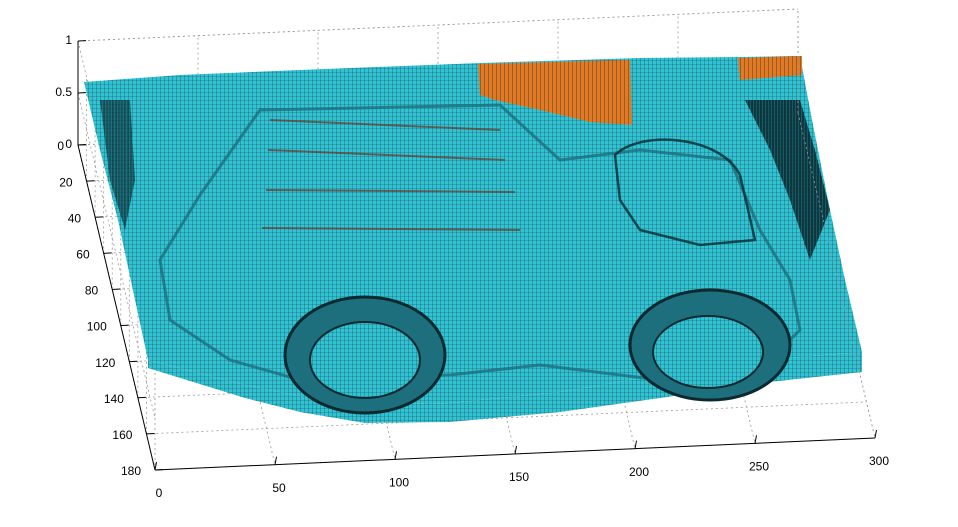 The height and width of the screenshot is (527, 958). What do you see at coordinates (708, 352) in the screenshot?
I see `surface-wheel-rear-hub` at bounding box center [708, 352].